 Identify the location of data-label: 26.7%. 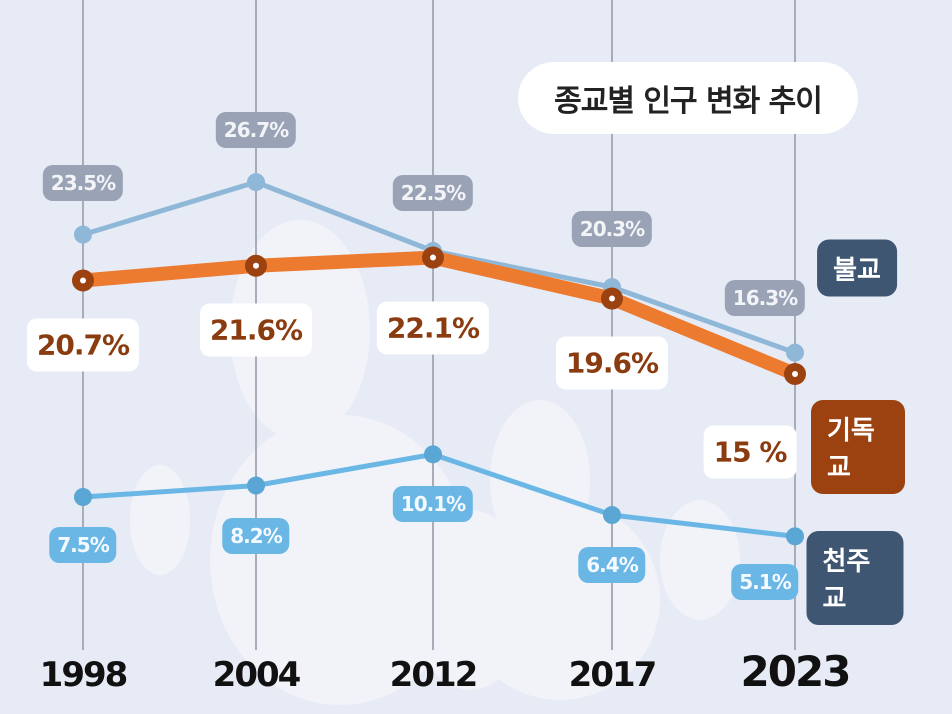
(256, 130).